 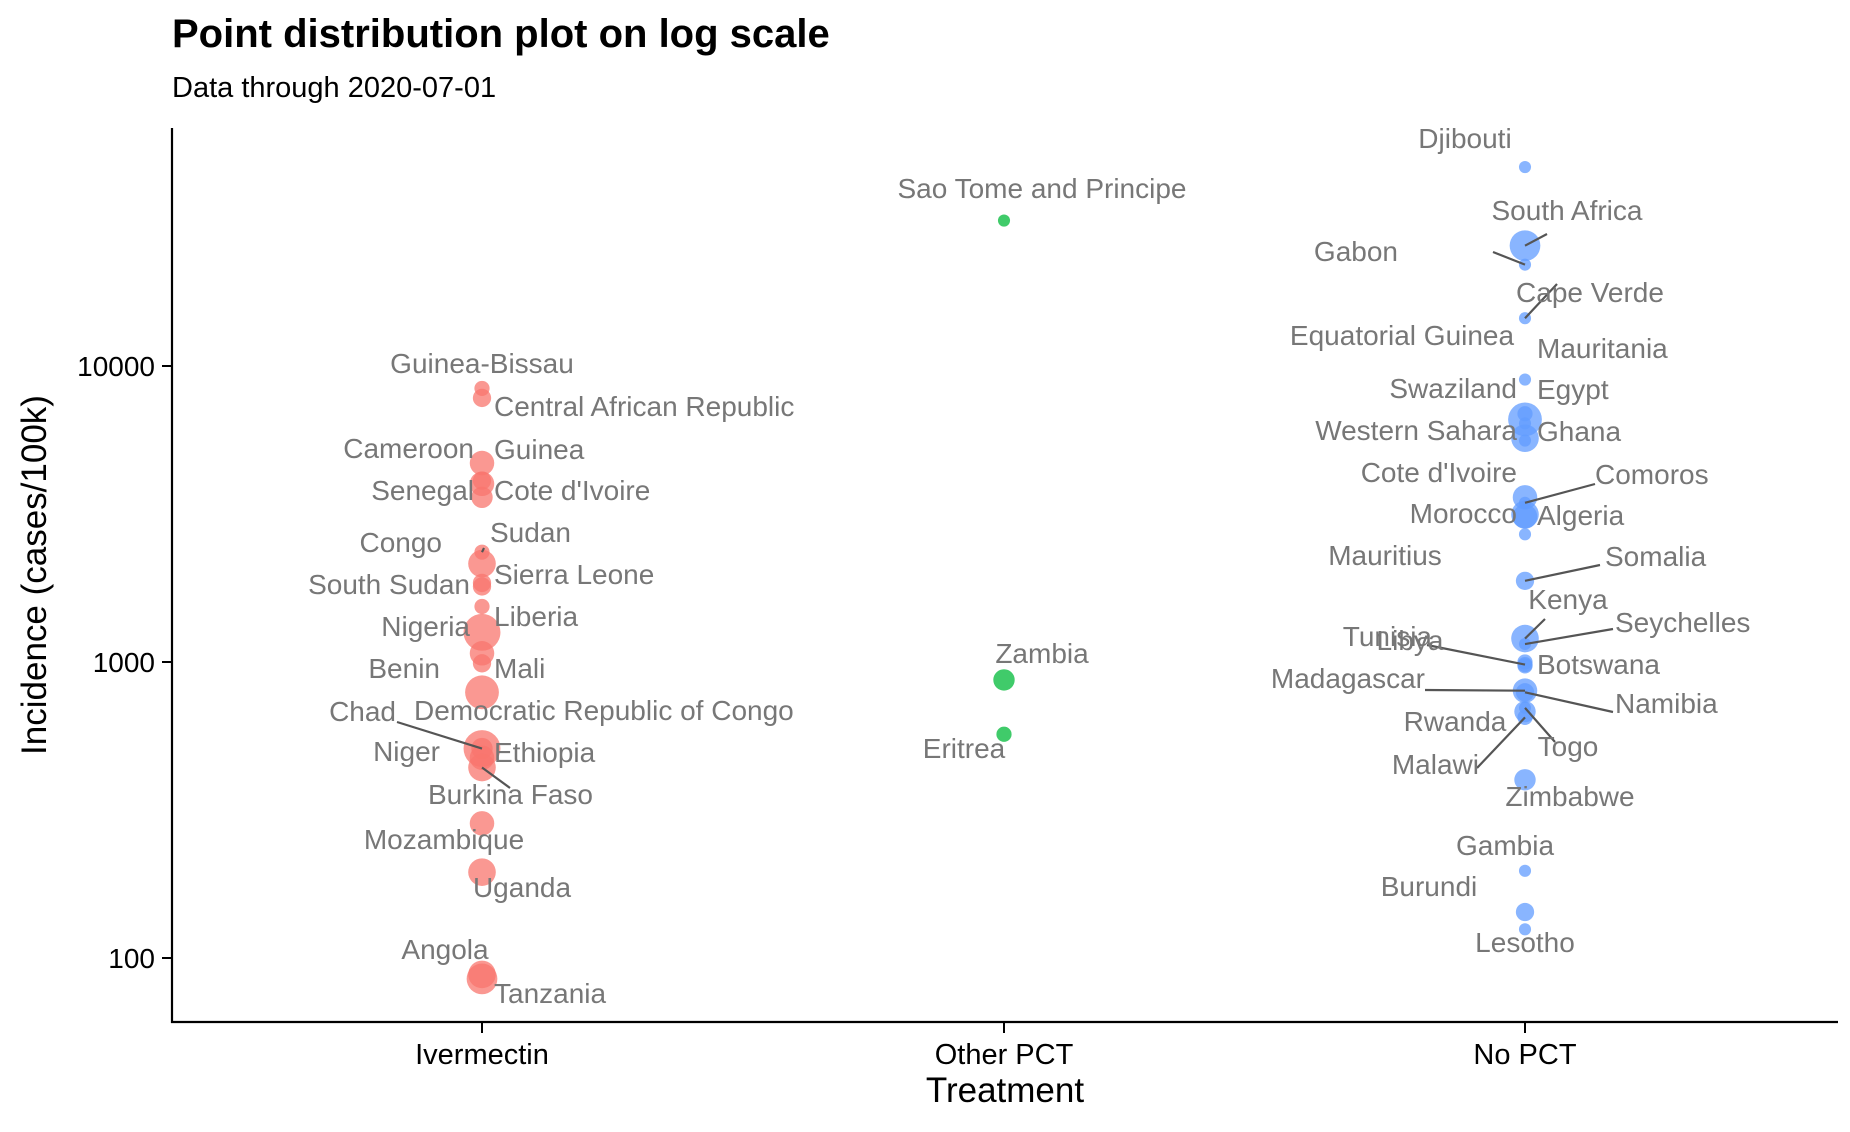 What do you see at coordinates (1524, 1055) in the screenshot?
I see `x-tick-label: No PCT` at bounding box center [1524, 1055].